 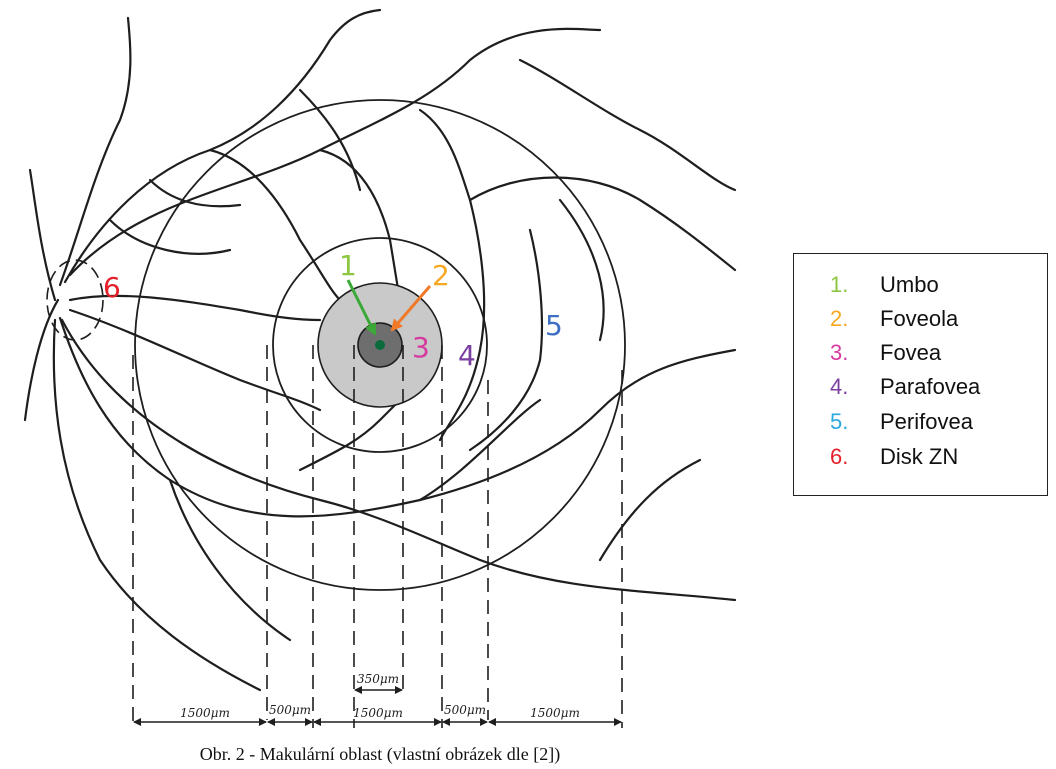 What do you see at coordinates (467, 355) in the screenshot?
I see `label-parafovea: 4` at bounding box center [467, 355].